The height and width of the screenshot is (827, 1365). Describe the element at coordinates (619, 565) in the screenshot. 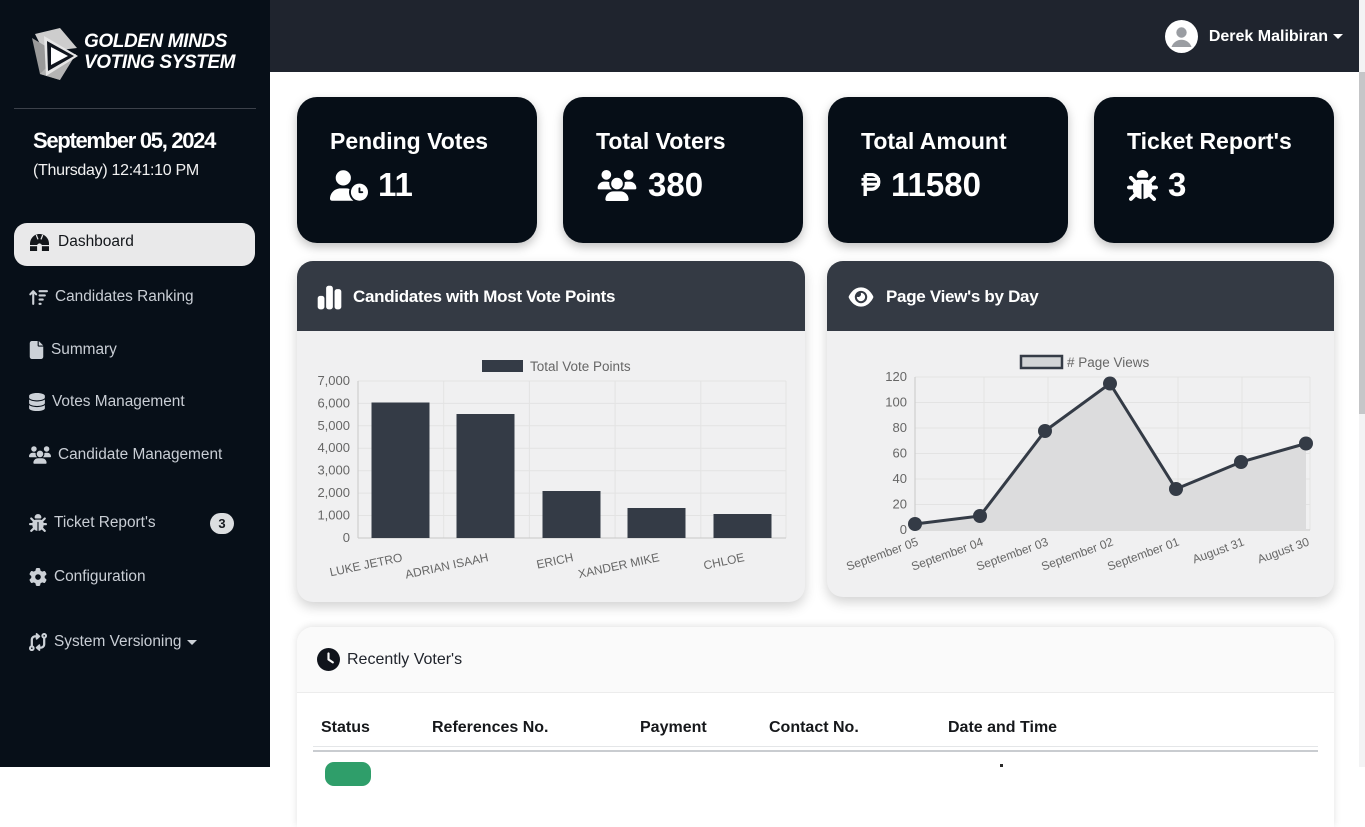

I see `svg-text: XANDER MIKE` at that location.